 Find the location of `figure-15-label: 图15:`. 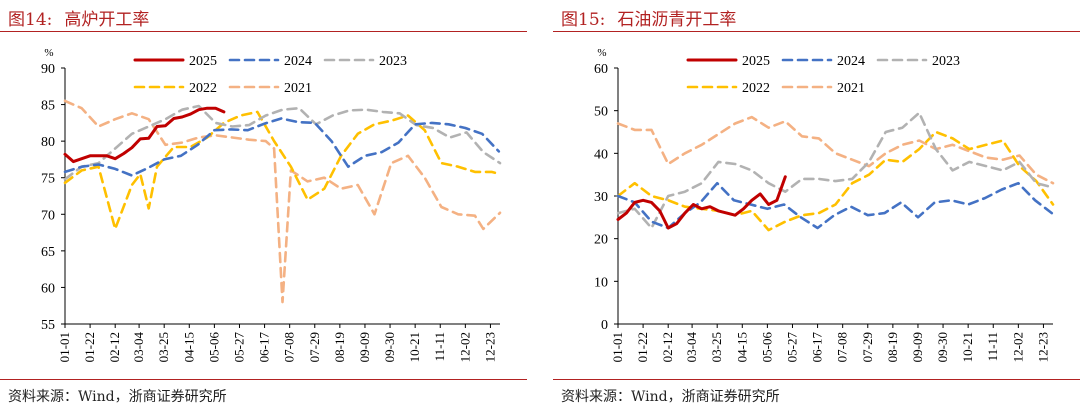

figure-15-label: 图15: is located at coordinates (583, 20).